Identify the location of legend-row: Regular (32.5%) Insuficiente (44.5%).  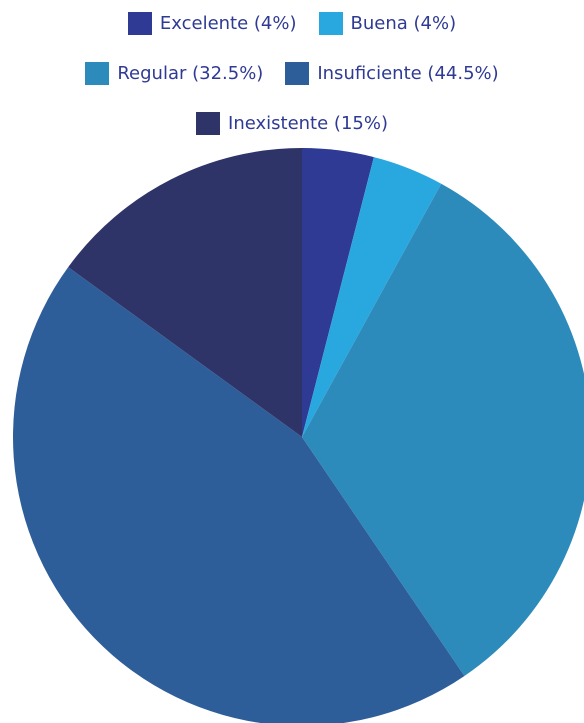
(292, 85).